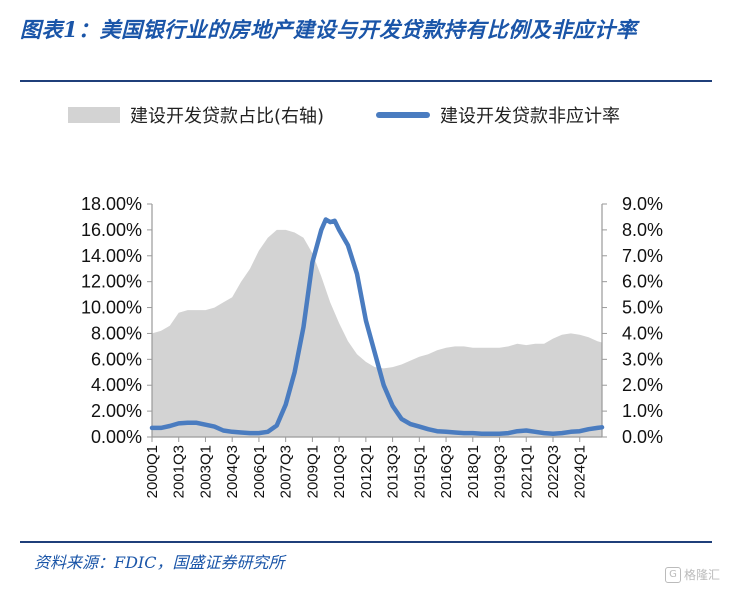  Describe the element at coordinates (366, 81) in the screenshot. I see `title-rule` at that location.